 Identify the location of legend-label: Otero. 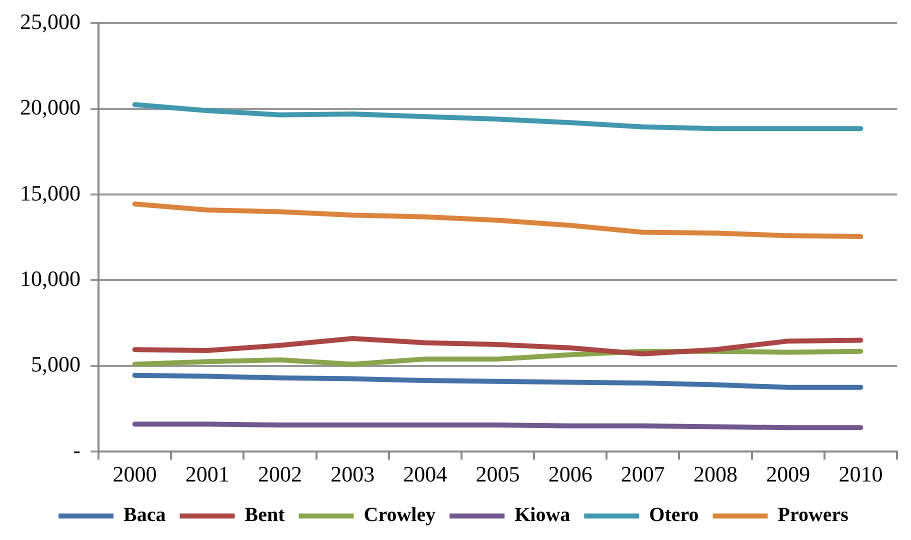
(674, 515).